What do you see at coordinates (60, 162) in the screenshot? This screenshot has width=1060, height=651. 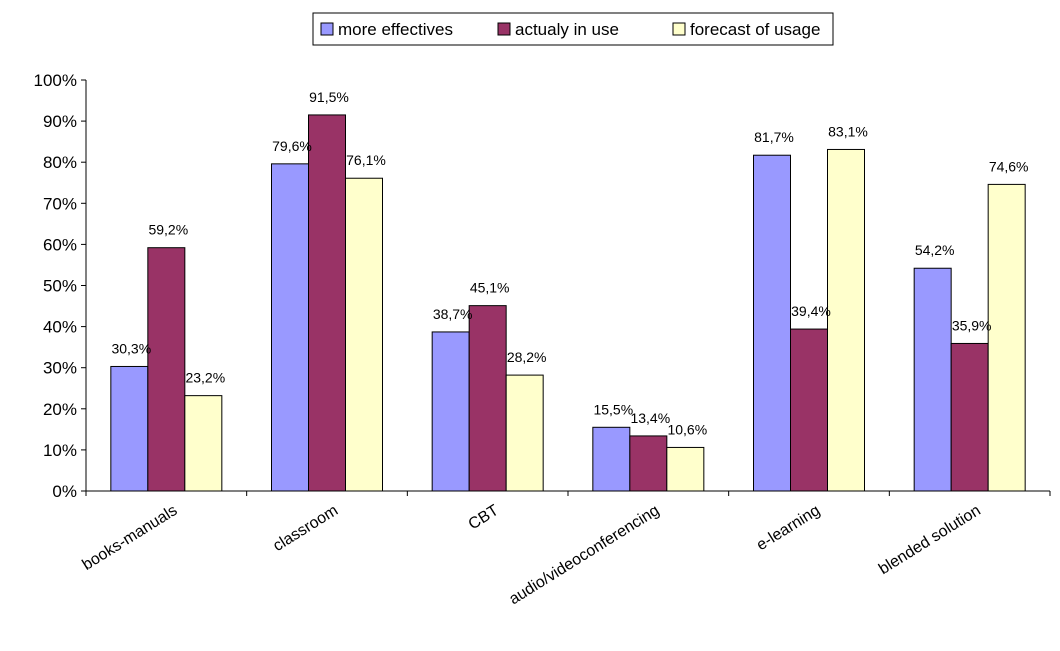 I see `y-tick-label: 80%` at bounding box center [60, 162].